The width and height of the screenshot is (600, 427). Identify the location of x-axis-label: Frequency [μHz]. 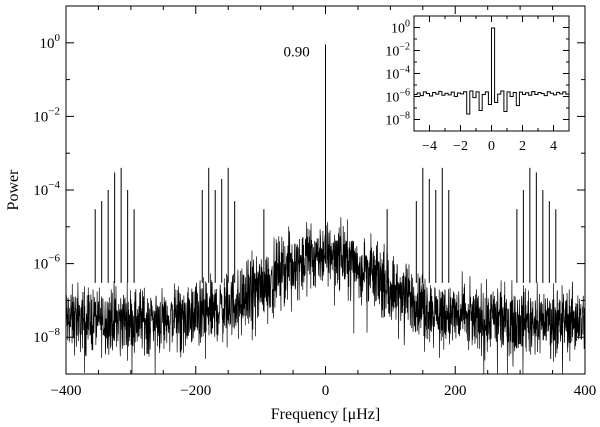
(325, 414).